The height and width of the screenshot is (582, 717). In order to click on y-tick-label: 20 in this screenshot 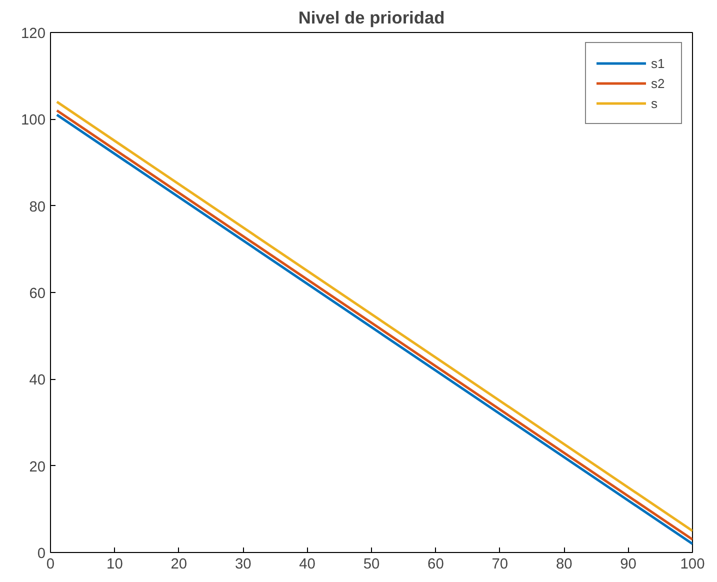, I will do `click(37, 467)`.